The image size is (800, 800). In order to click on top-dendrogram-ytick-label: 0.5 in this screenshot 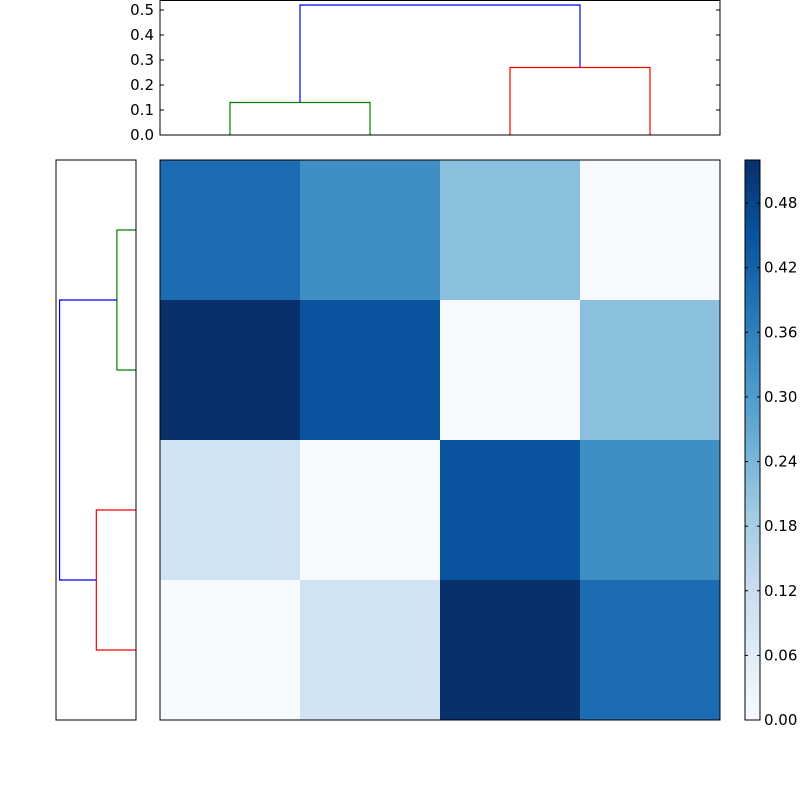, I will do `click(142, 10)`.